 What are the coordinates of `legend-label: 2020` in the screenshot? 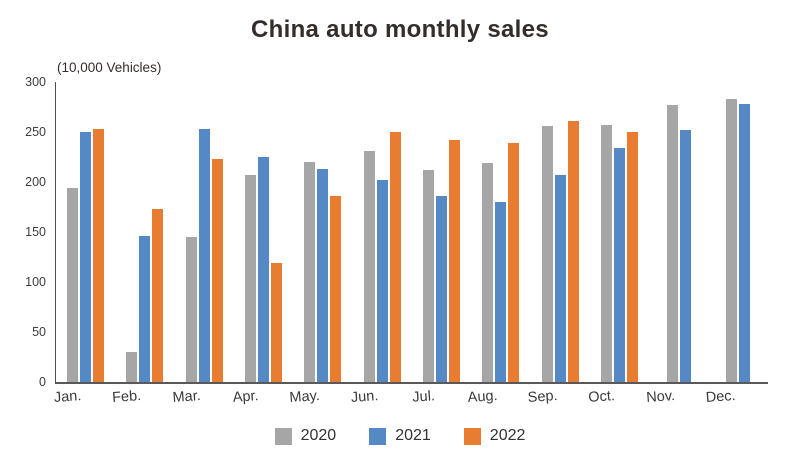 It's located at (318, 435).